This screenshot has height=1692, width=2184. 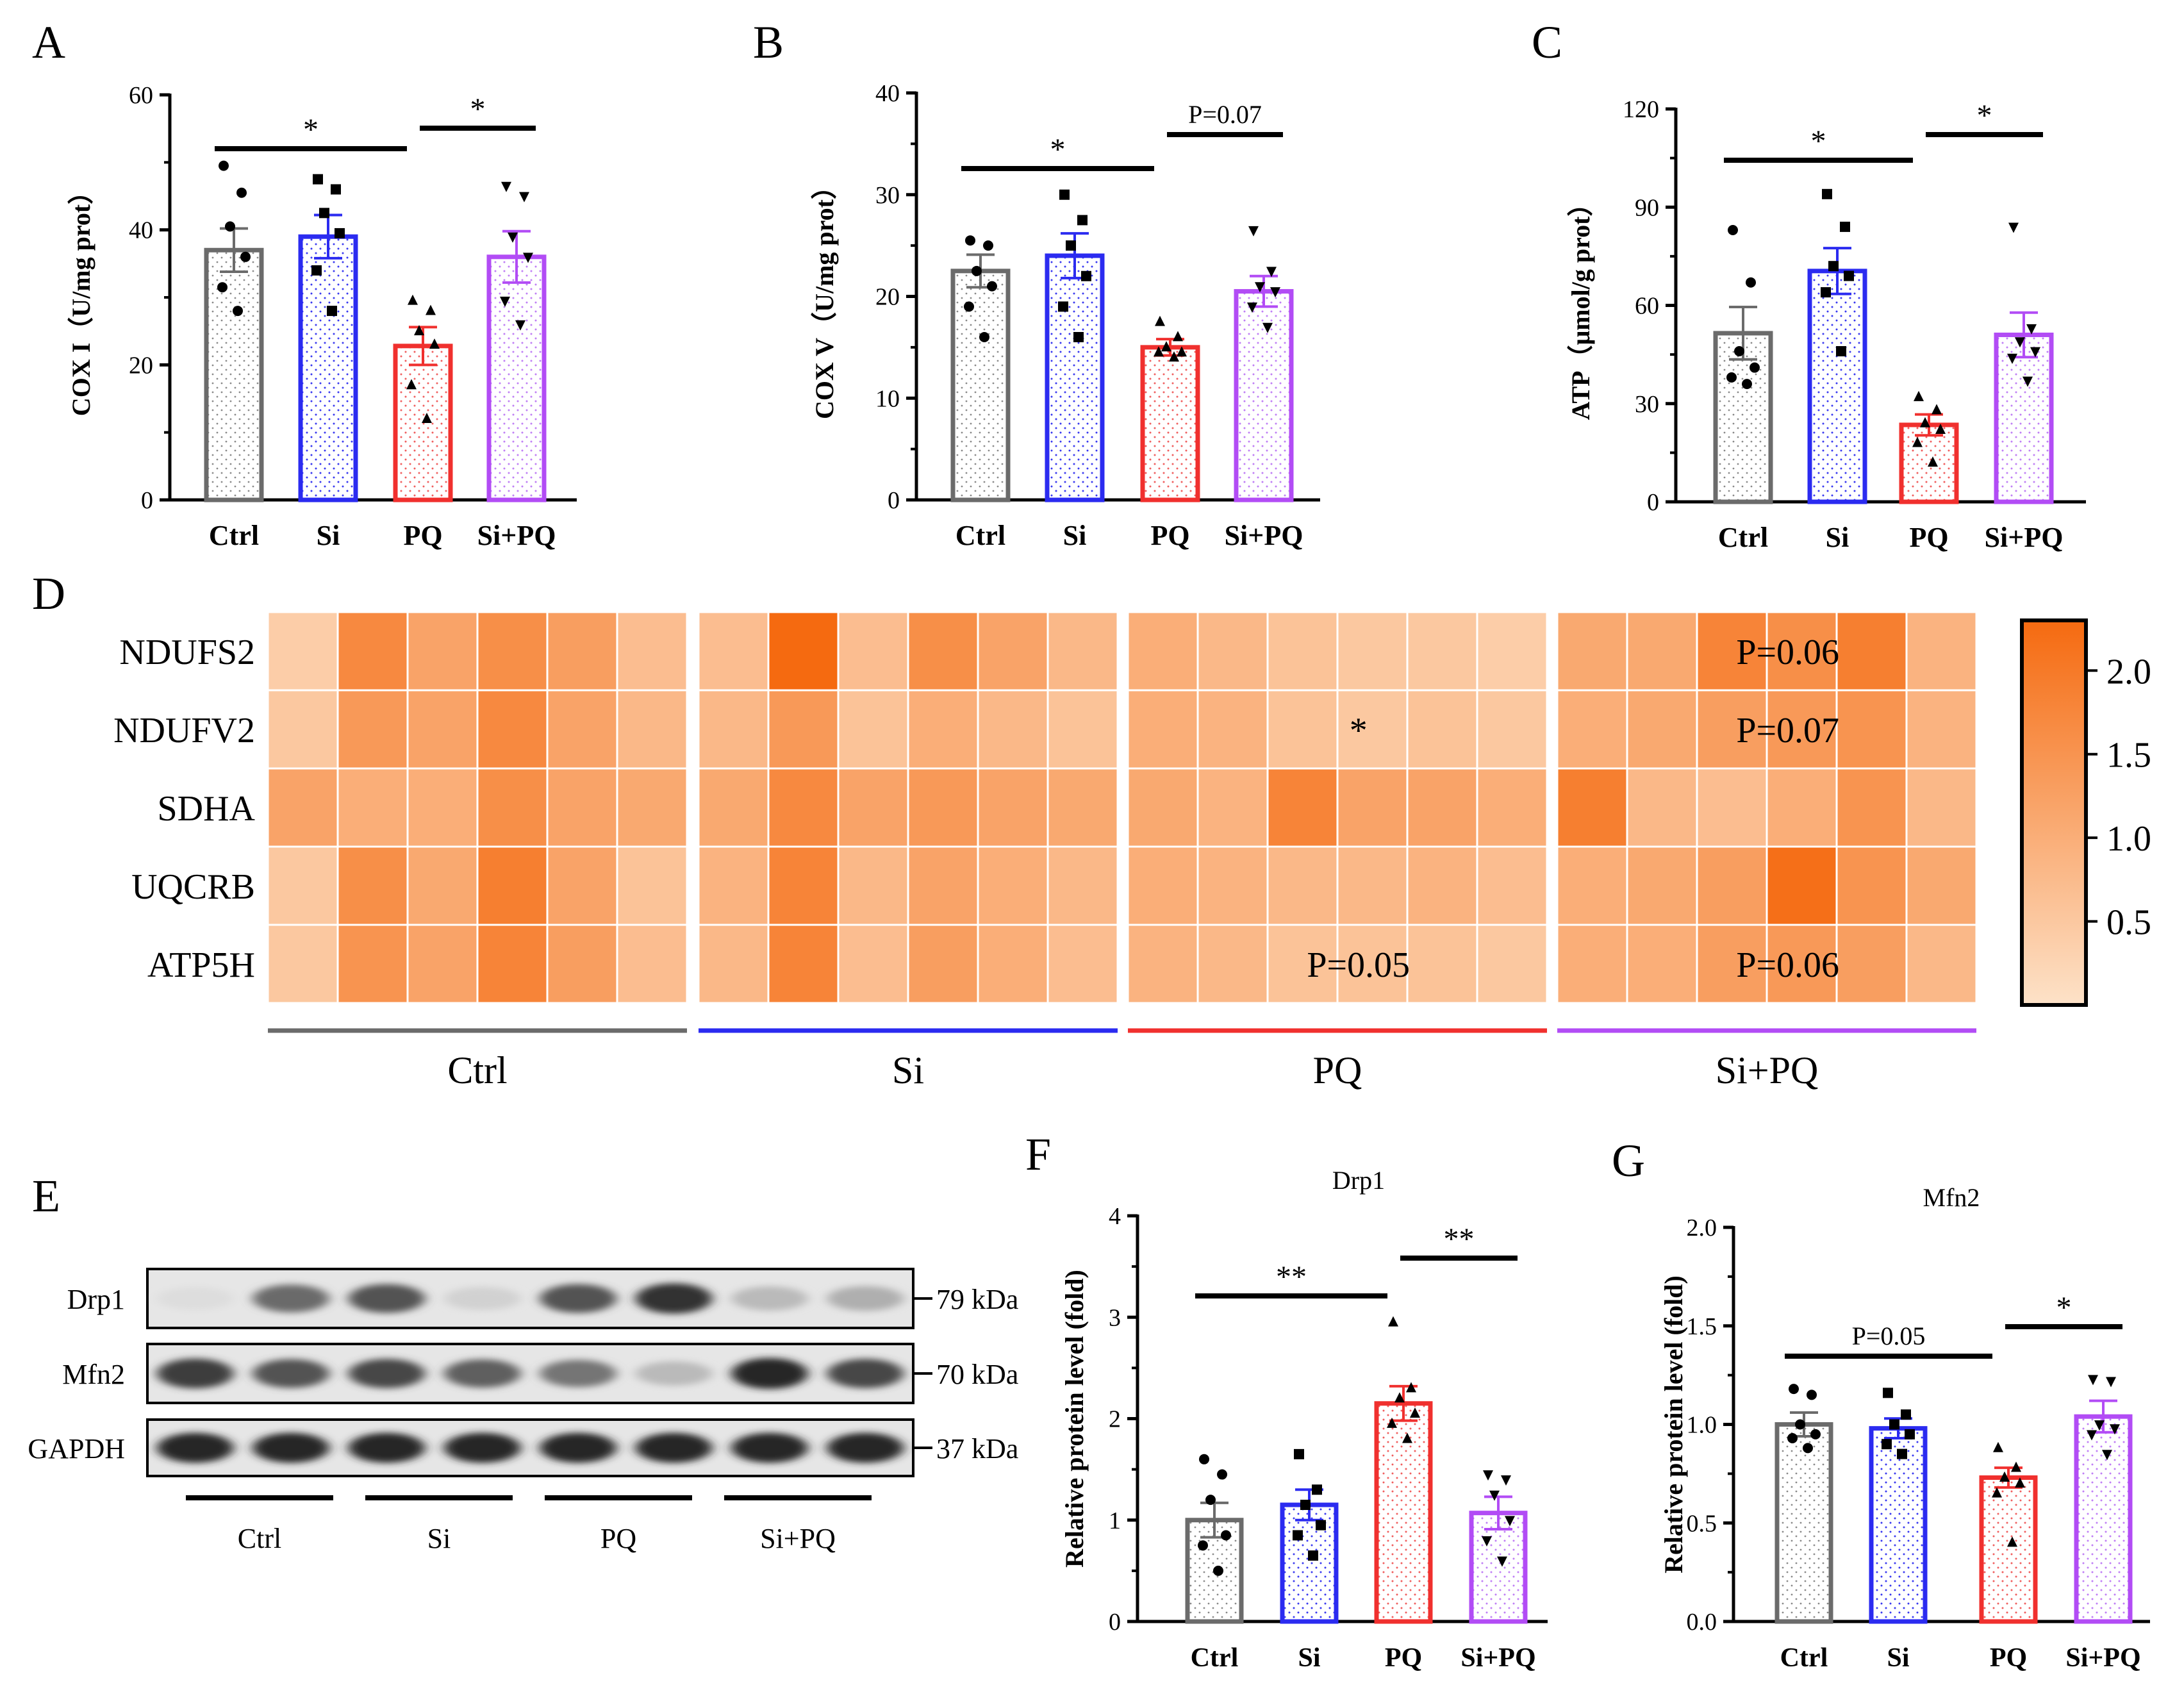 I want to click on bar-pq, so click(x=2009, y=1549).